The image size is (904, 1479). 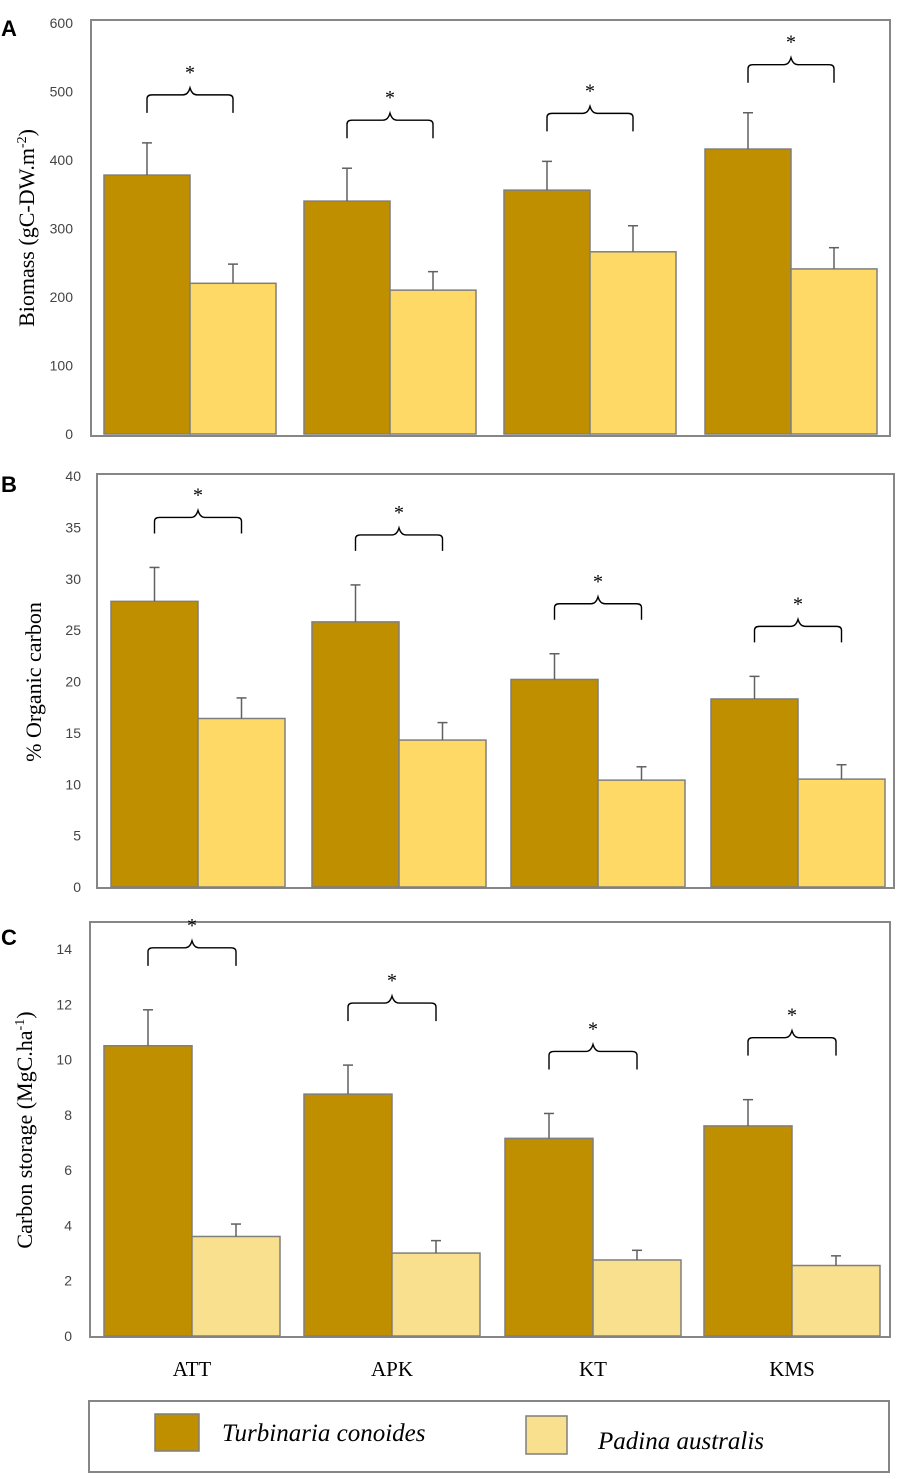 I want to click on y-axis-label: Carbon storage (MgC.ha-1), so click(x=24, y=1129).